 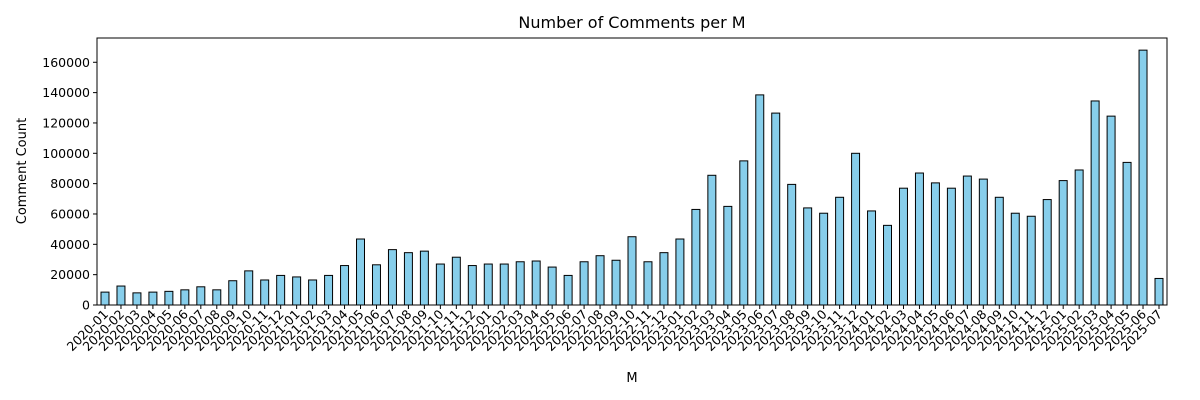 I want to click on chart-title: Number of Comments per M, so click(x=631, y=22).